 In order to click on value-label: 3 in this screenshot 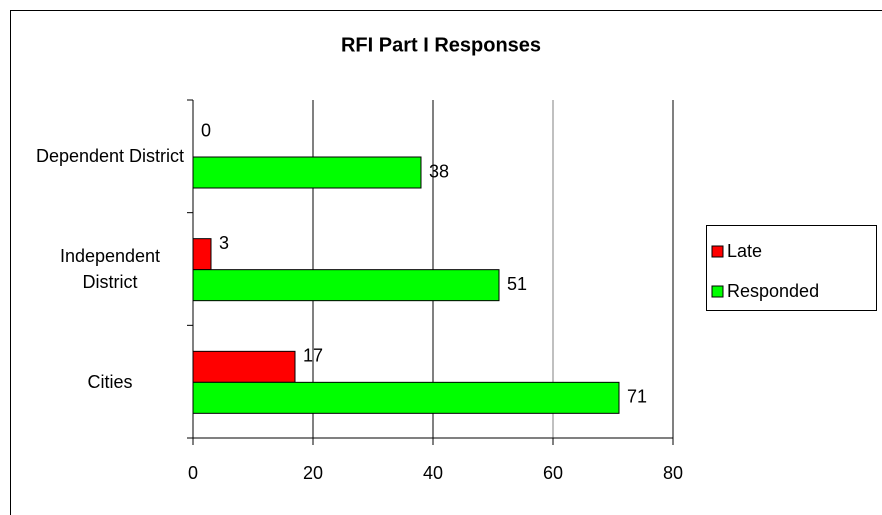, I will do `click(224, 243)`.